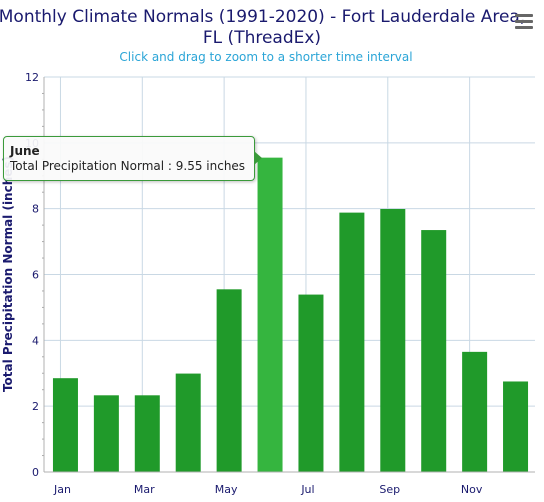 This screenshot has height=502, width=544. Describe the element at coordinates (32, 77) in the screenshot. I see `y-tick-label: 12` at that location.